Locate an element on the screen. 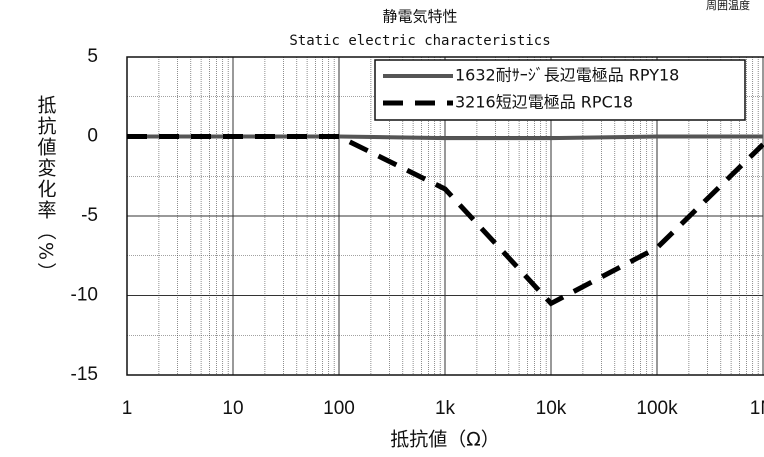 The height and width of the screenshot is (457, 764). corner-note: 周囲温度 is located at coordinates (728, 6).